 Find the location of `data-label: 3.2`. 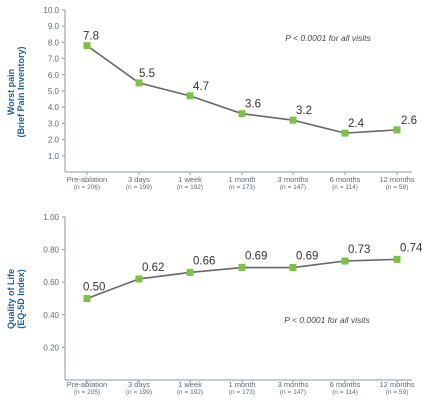

data-label: 3.2 is located at coordinates (304, 111).